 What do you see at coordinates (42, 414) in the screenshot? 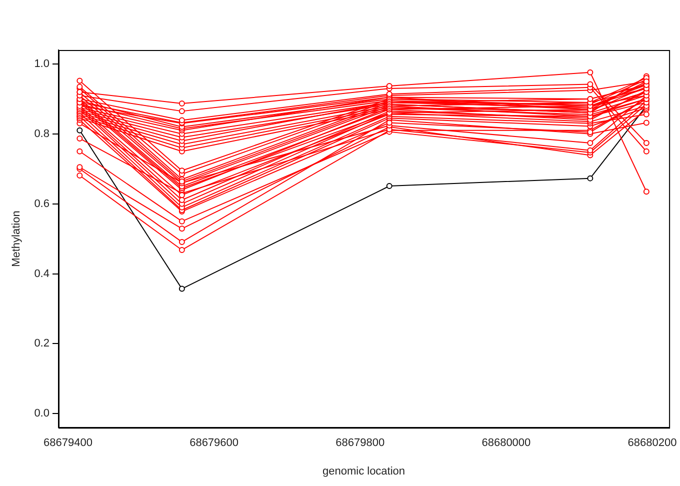
I see `y-tick-label: 0.0` at bounding box center [42, 414].